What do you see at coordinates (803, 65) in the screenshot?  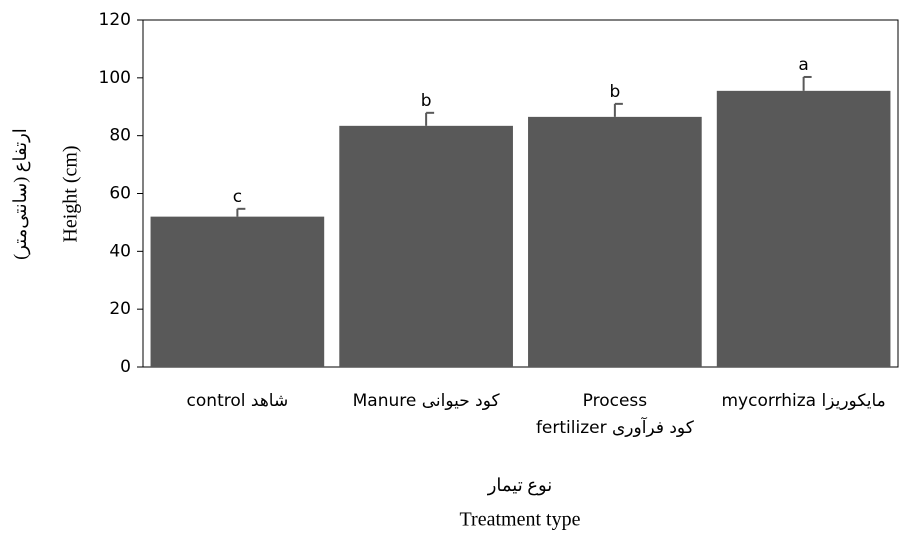 I see `significance-letter: a` at bounding box center [803, 65].